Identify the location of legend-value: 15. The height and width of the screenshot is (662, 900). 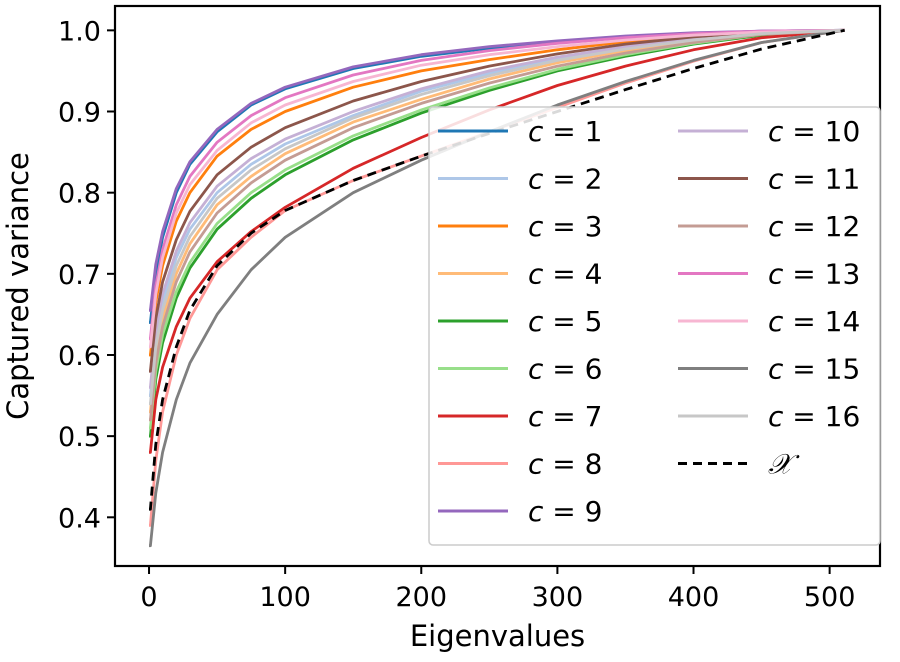
(843, 369).